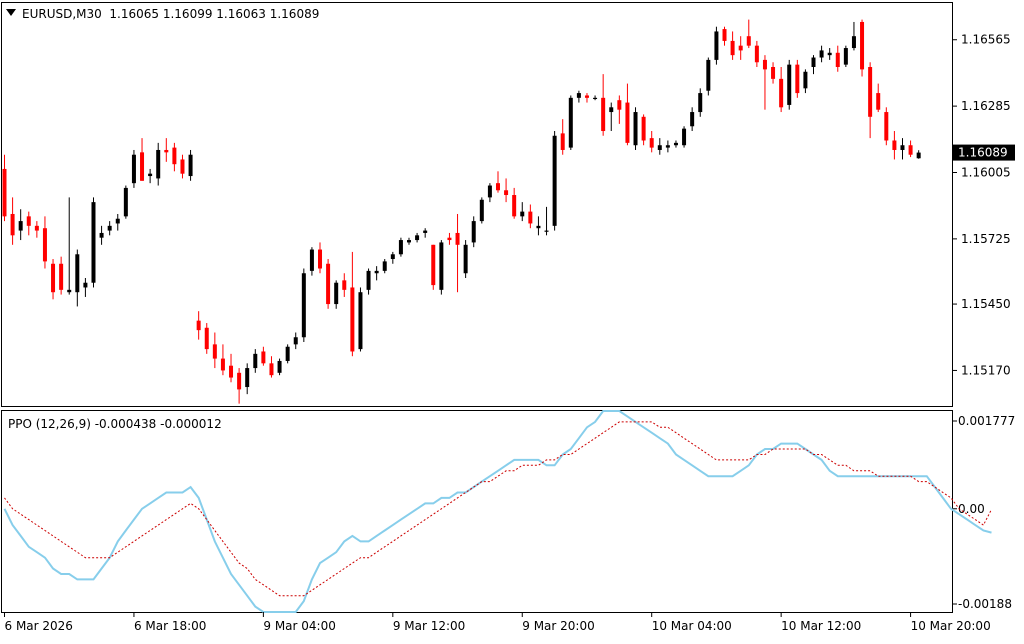 The height and width of the screenshot is (644, 1024). Describe the element at coordinates (985, 604) in the screenshot. I see `indicator-tick-label: -0.00188` at that location.